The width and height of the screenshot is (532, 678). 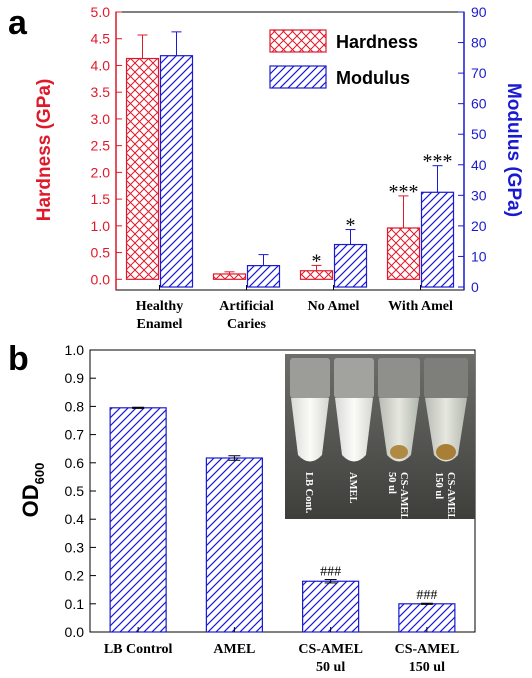 I want to click on panel-b-category-labels: LB Control AMEL CS-AMEL 50 ul CS-AMEL 150 ul, so click(x=281, y=658).